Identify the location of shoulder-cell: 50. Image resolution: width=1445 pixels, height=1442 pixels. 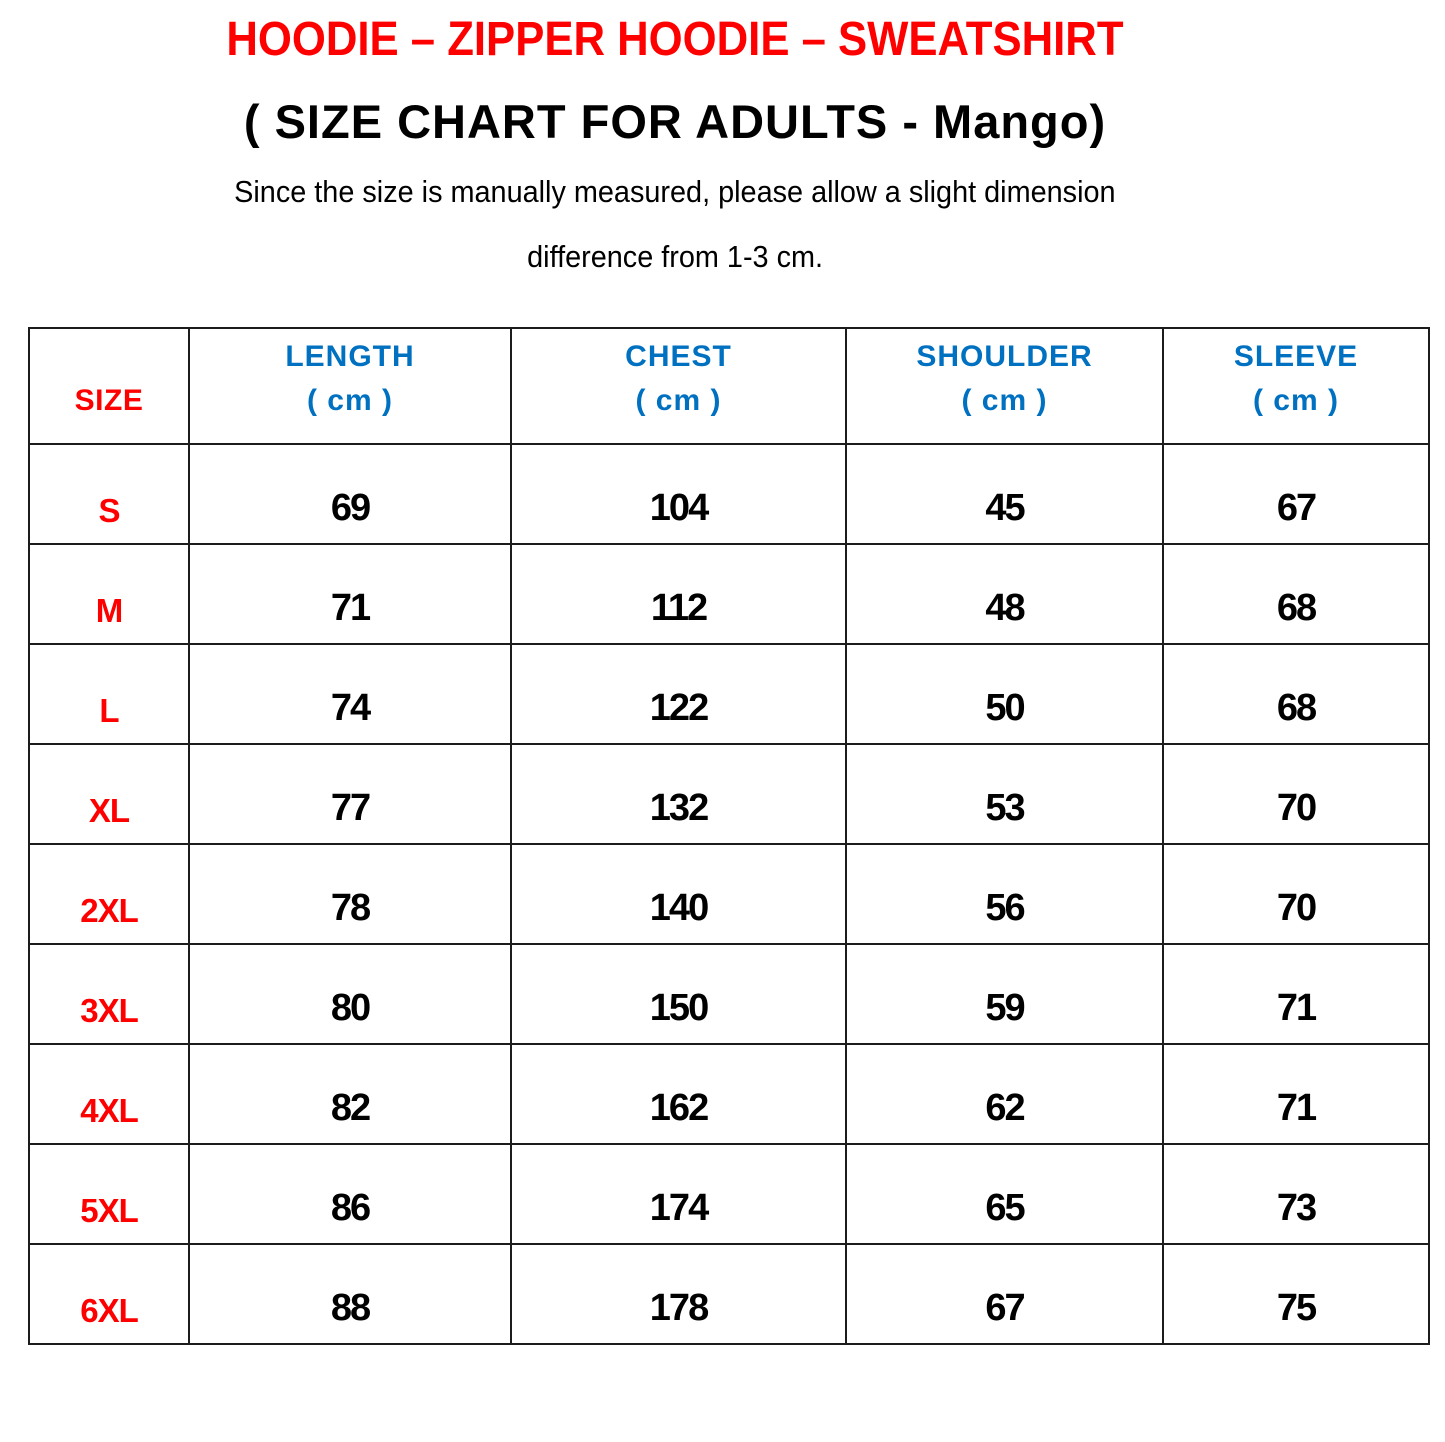
(1004, 694).